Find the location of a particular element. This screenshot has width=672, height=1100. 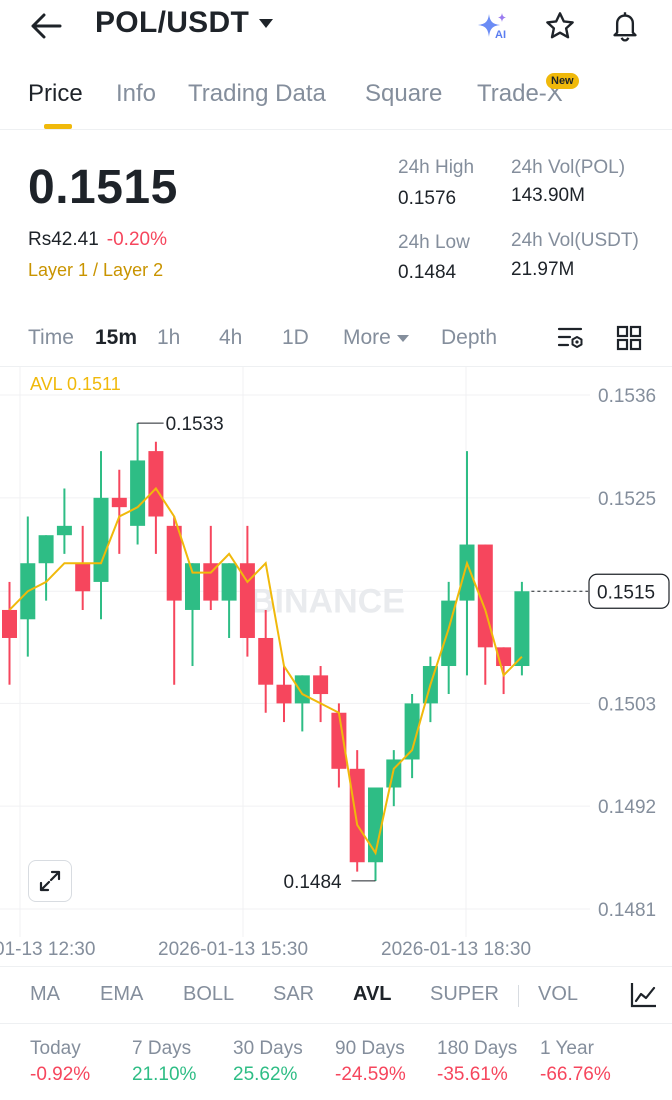

current-price-label: 0.1515 is located at coordinates (626, 592).